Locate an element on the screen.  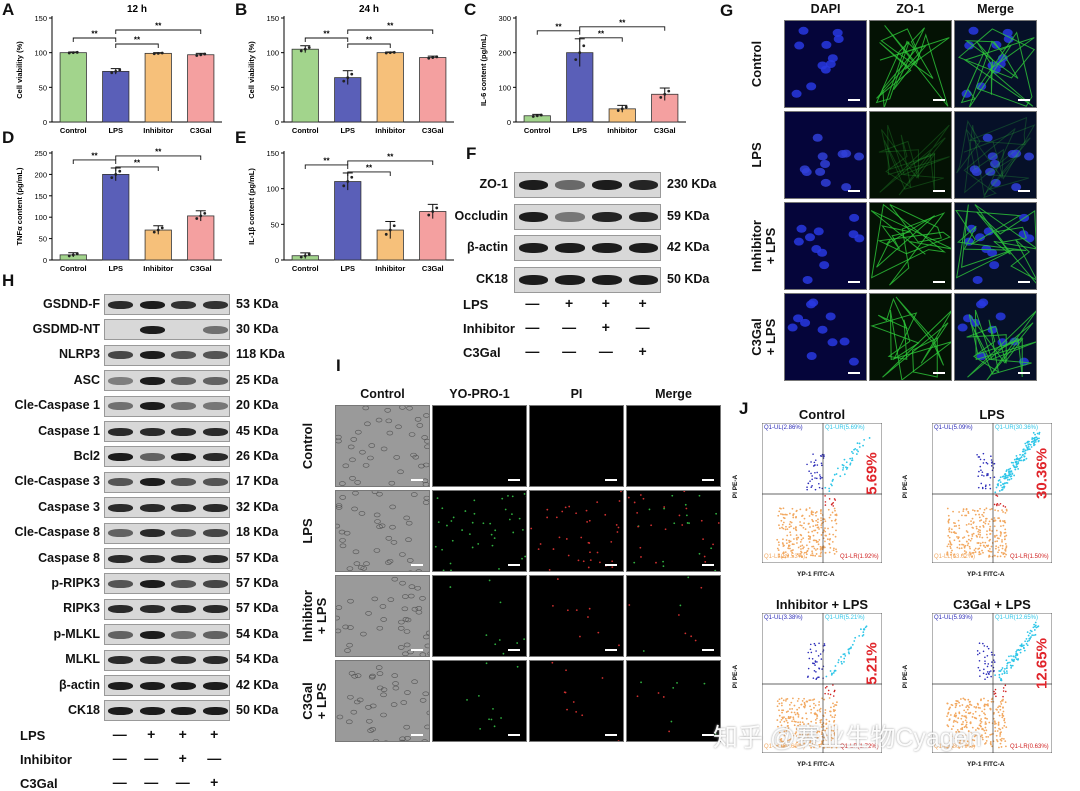
scale-bar is located at coordinates (514, 650).